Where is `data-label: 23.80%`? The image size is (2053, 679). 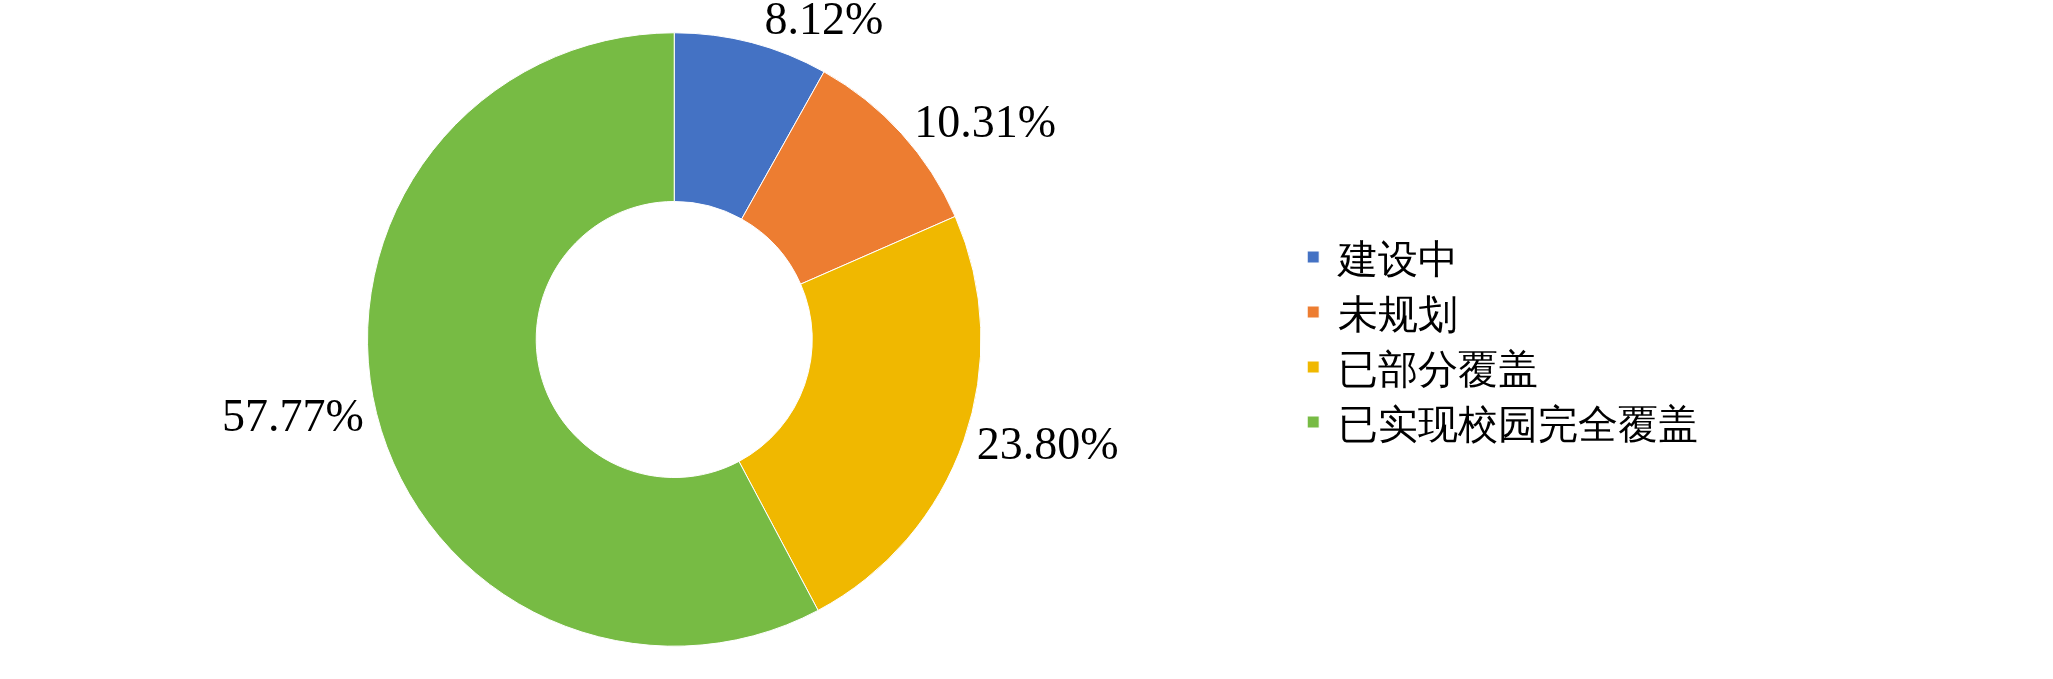 data-label: 23.80% is located at coordinates (1047, 443).